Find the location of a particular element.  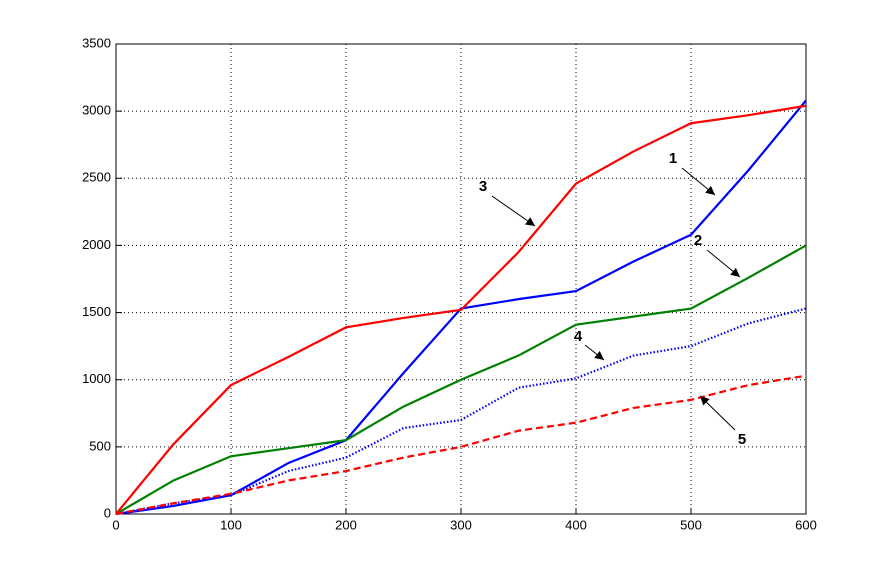

x-tick-label: 0 is located at coordinates (115, 525).